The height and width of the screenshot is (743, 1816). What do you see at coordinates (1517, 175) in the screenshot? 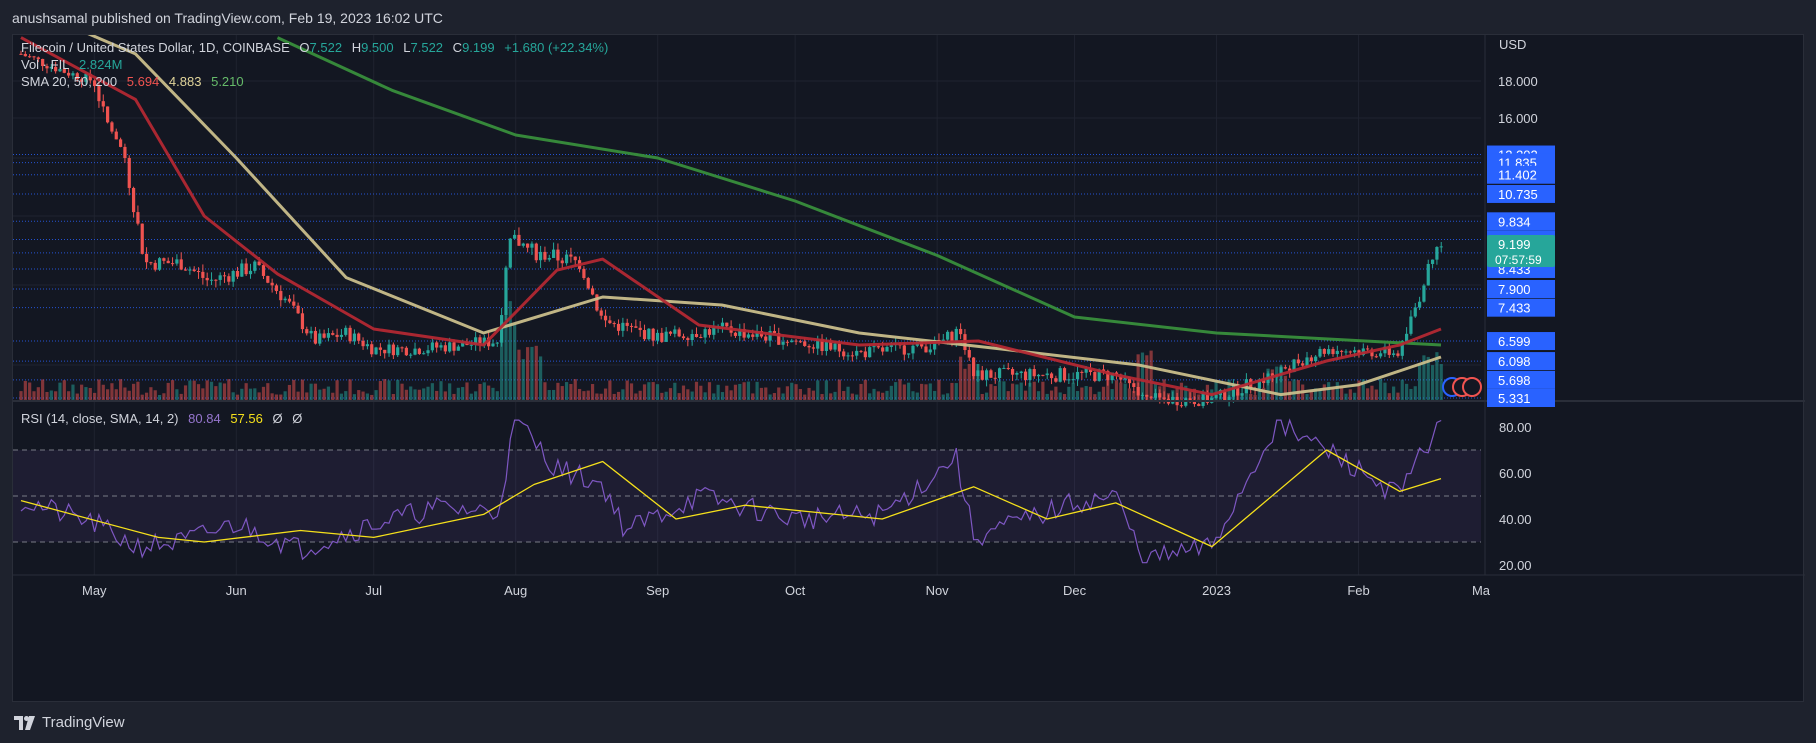
I see `price-level-tag-text: 11.402` at bounding box center [1517, 175].